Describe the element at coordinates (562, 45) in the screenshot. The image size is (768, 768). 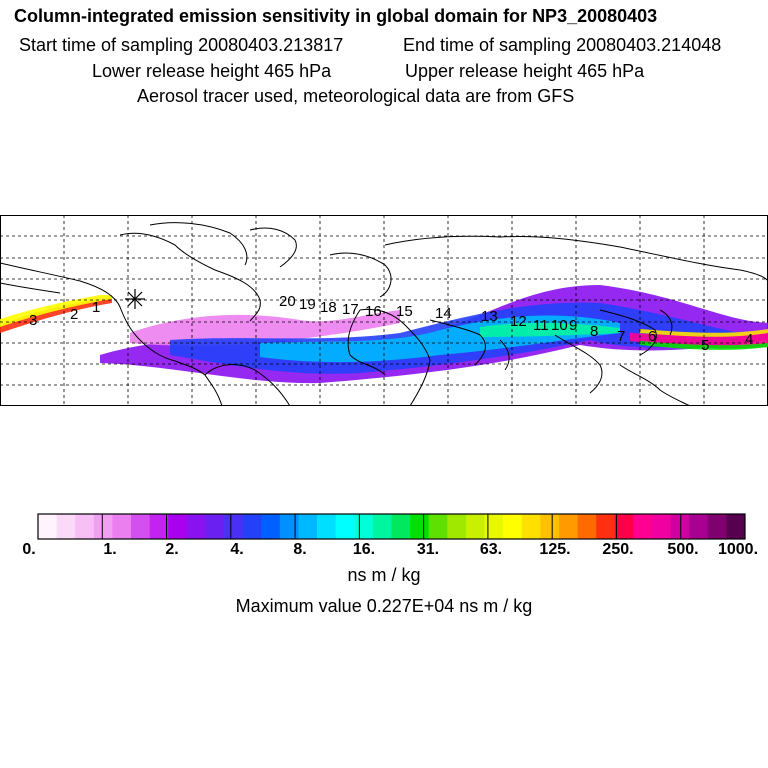
I see `sampling-end-time: End time of sampling 20080403.214048` at that location.